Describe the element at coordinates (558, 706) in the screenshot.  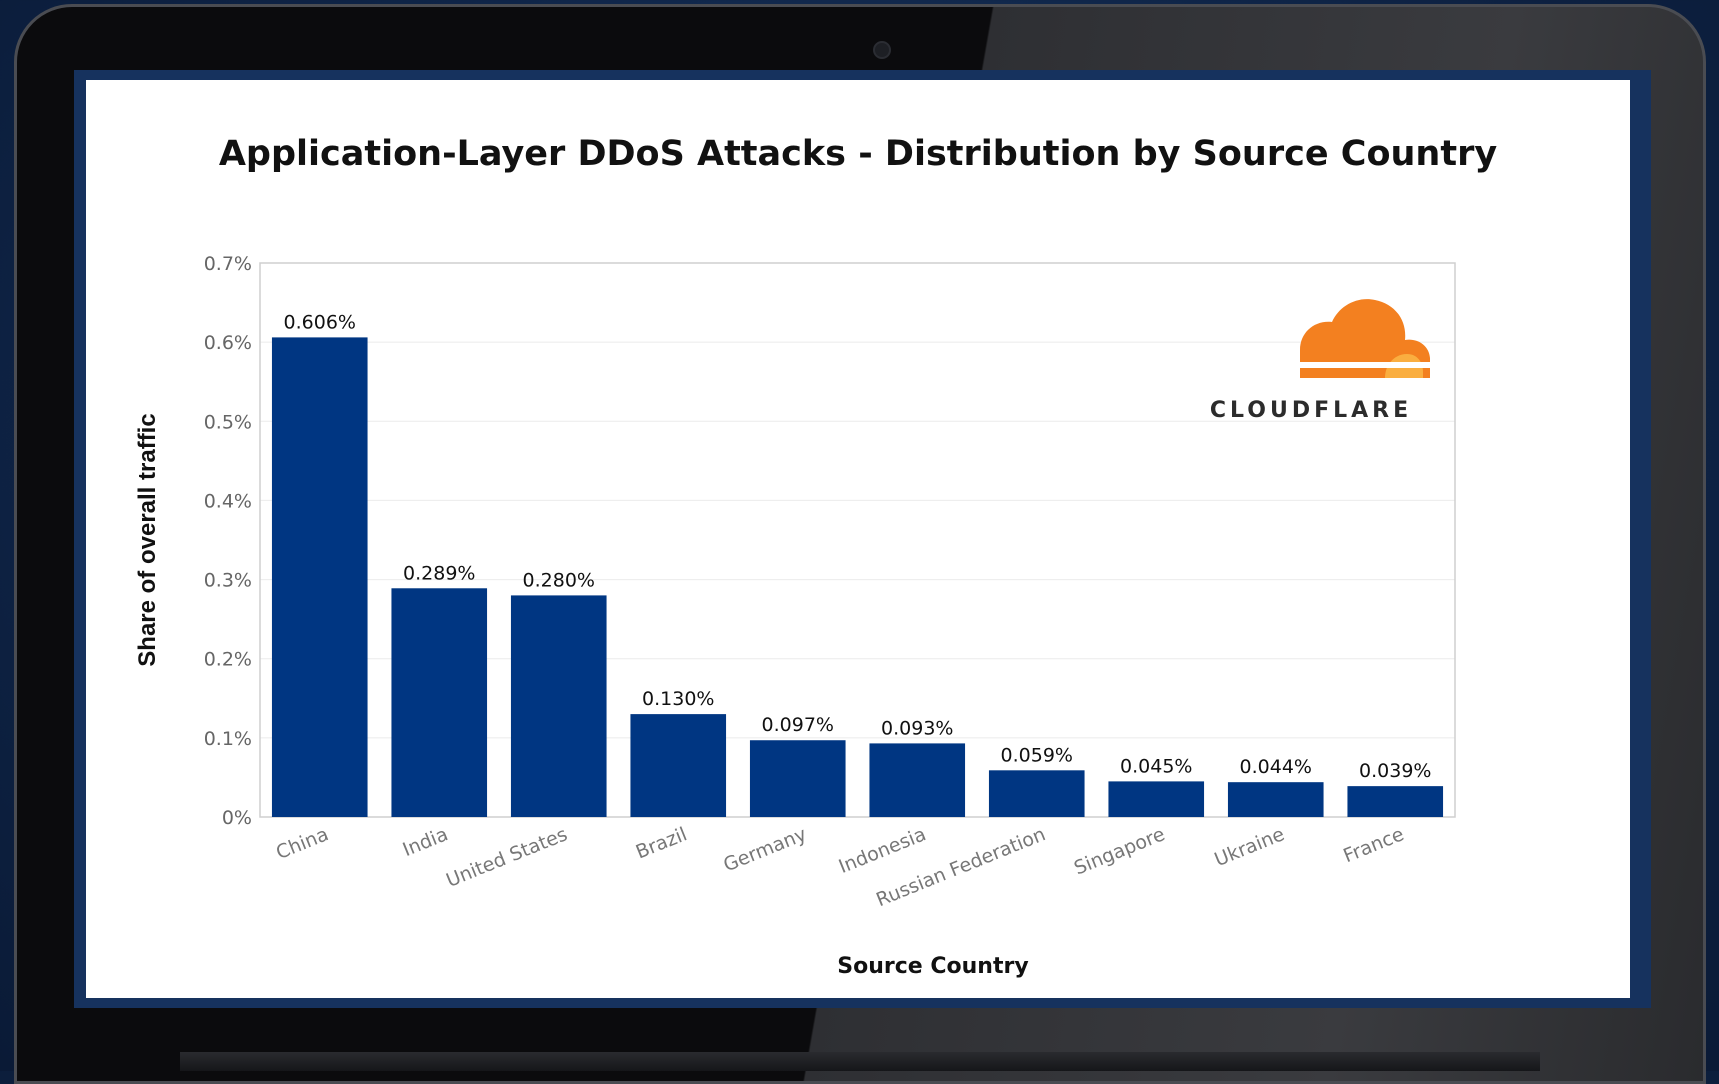
I see `bar-united-states` at that location.